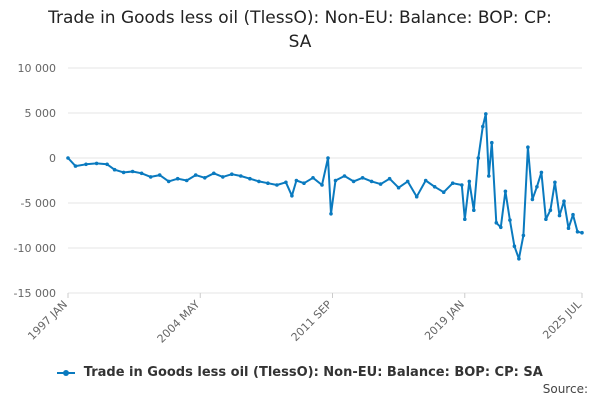 This screenshot has height=400, width=600. I want to click on x-tick-label: 2004 MAY, so click(179, 322).